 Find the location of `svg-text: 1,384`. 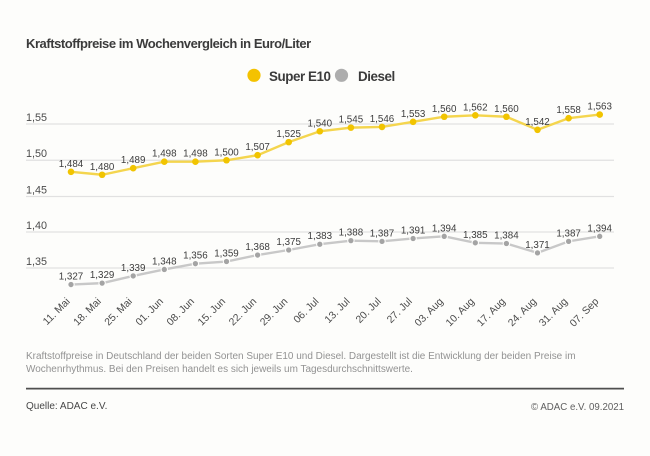

svg-text: 1,384 is located at coordinates (506, 236).